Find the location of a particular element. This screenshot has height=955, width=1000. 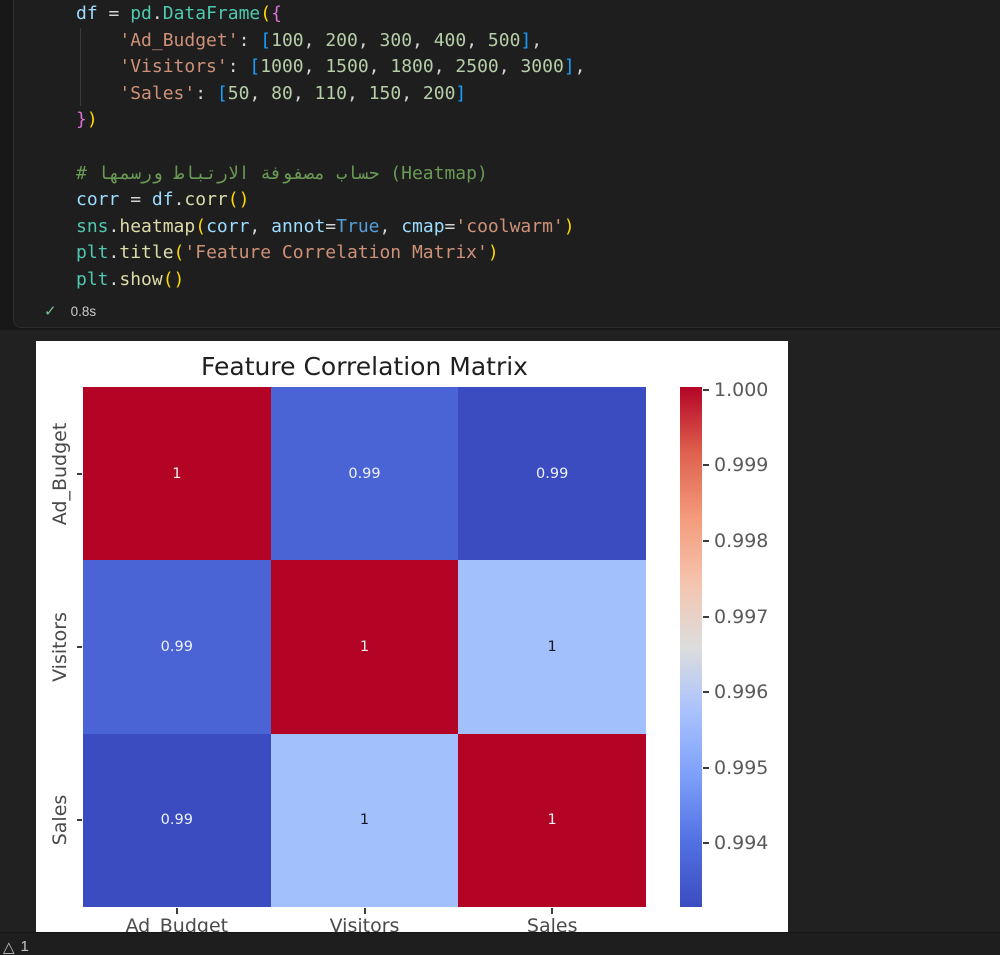

code-token: () is located at coordinates (173, 279).